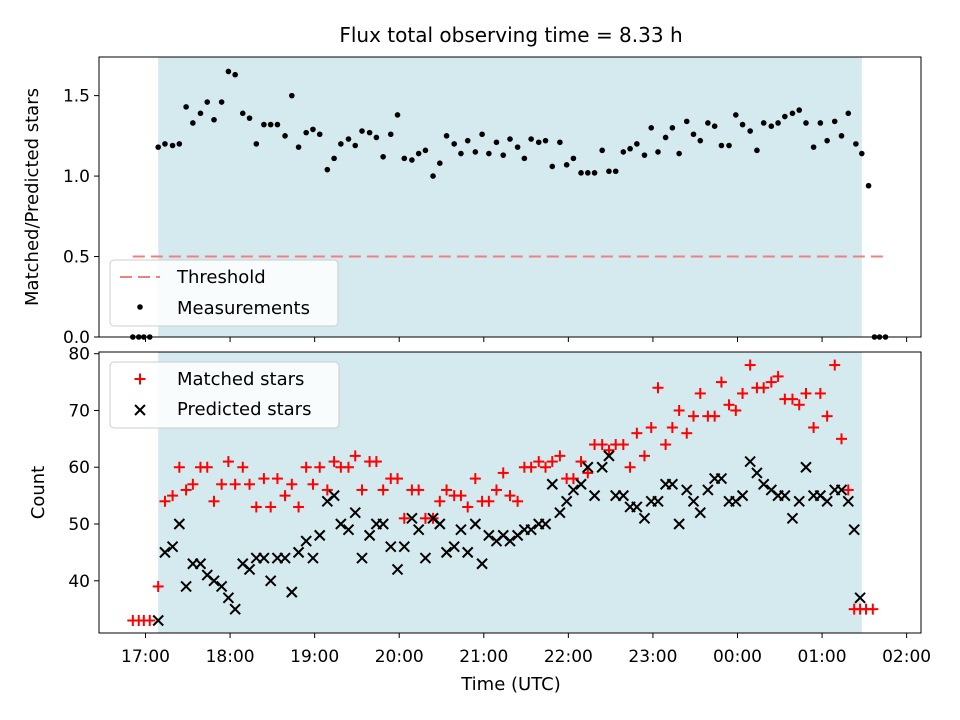 This screenshot has height=720, width=960. Describe the element at coordinates (221, 277) in the screenshot. I see `legend-threshold-label: Threshold` at that location.